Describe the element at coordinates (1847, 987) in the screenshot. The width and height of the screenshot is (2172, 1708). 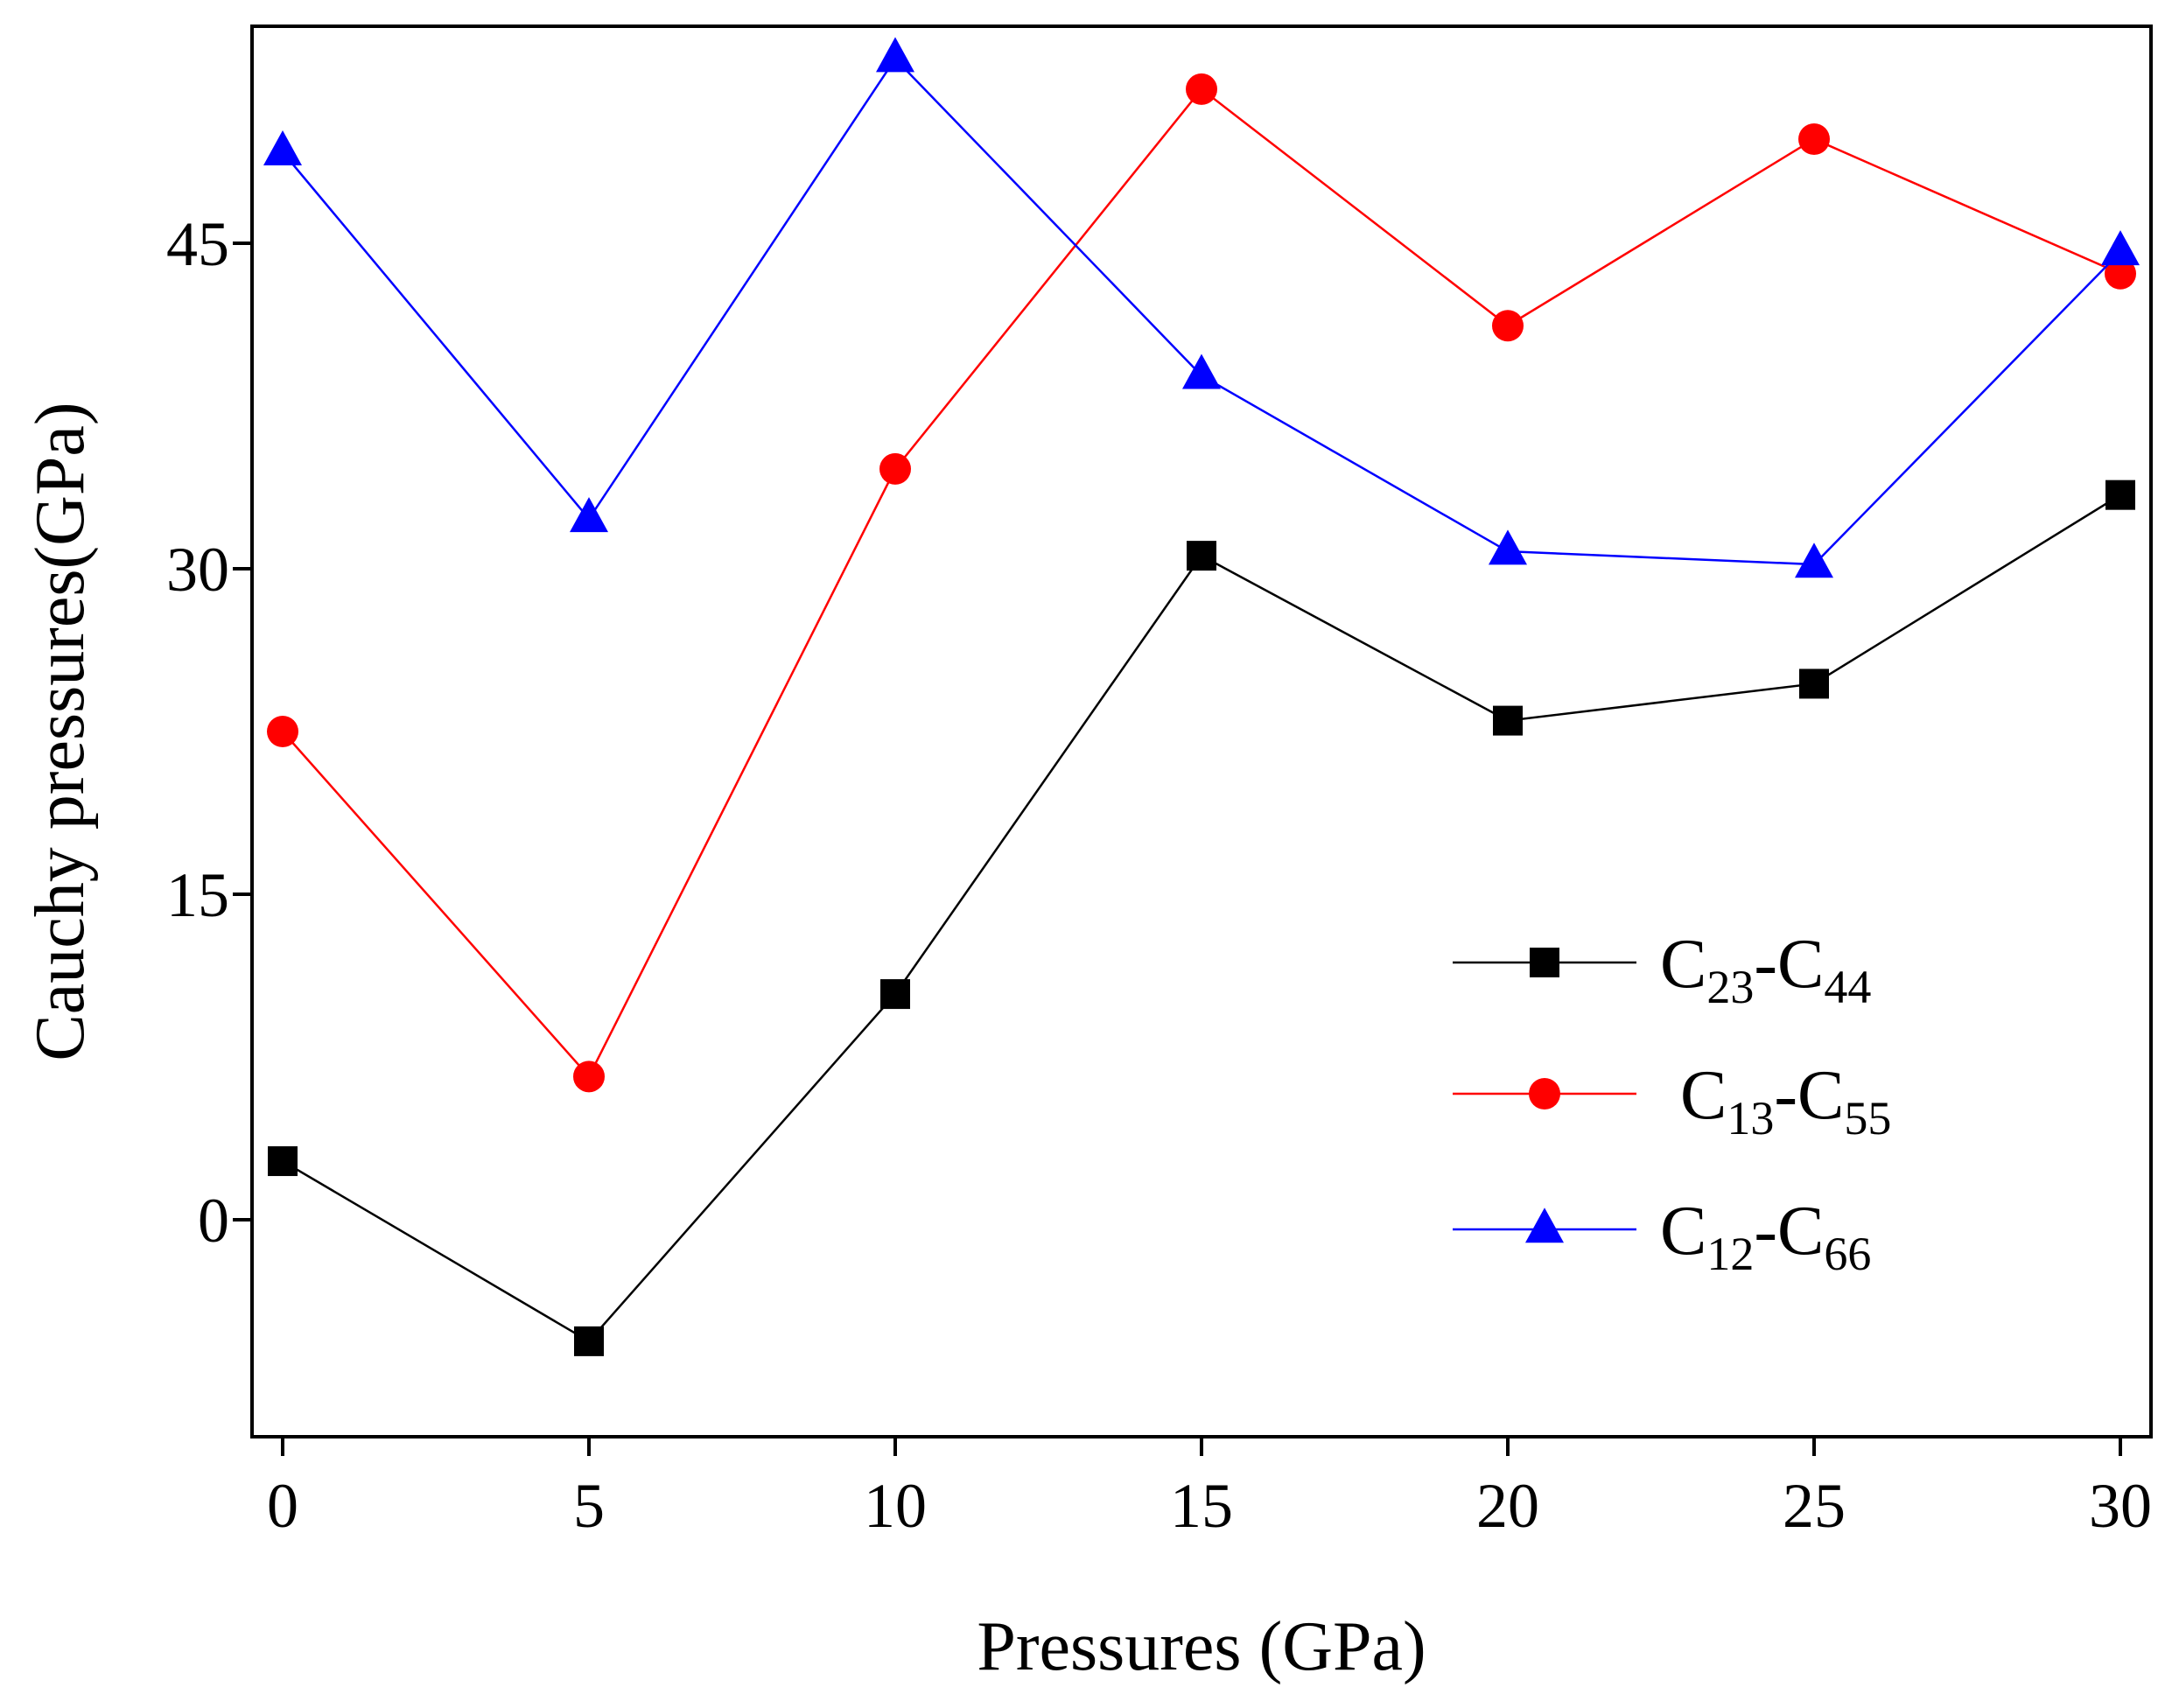
I see `legend-subscript: 44` at that location.